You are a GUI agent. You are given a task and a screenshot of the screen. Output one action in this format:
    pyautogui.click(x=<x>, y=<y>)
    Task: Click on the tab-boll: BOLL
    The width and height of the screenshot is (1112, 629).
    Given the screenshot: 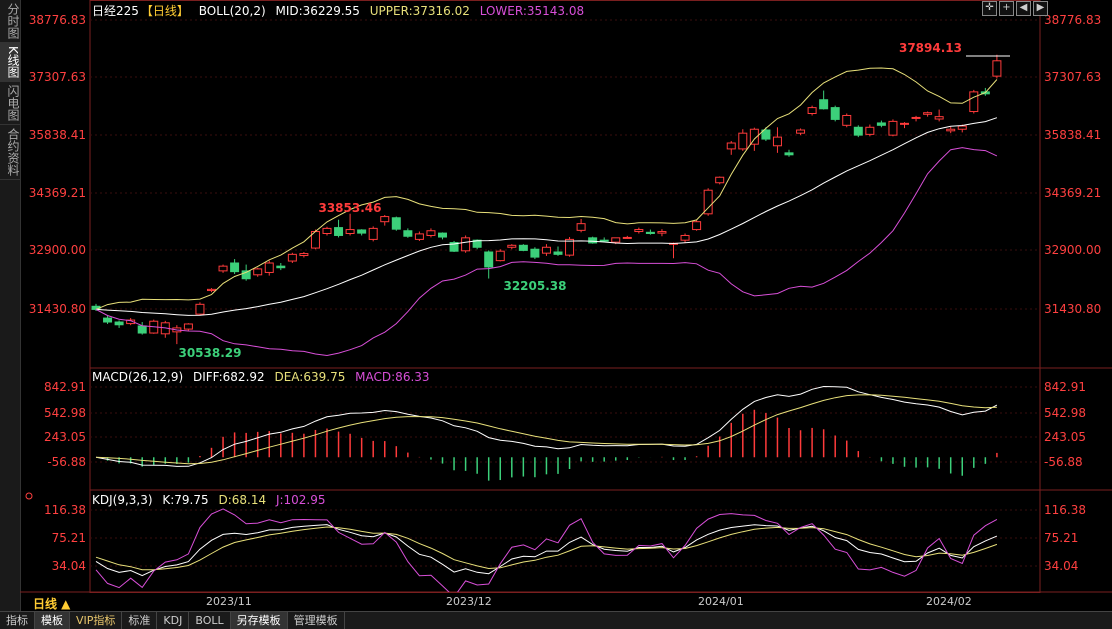 What is the action you would take?
    pyautogui.click(x=210, y=620)
    